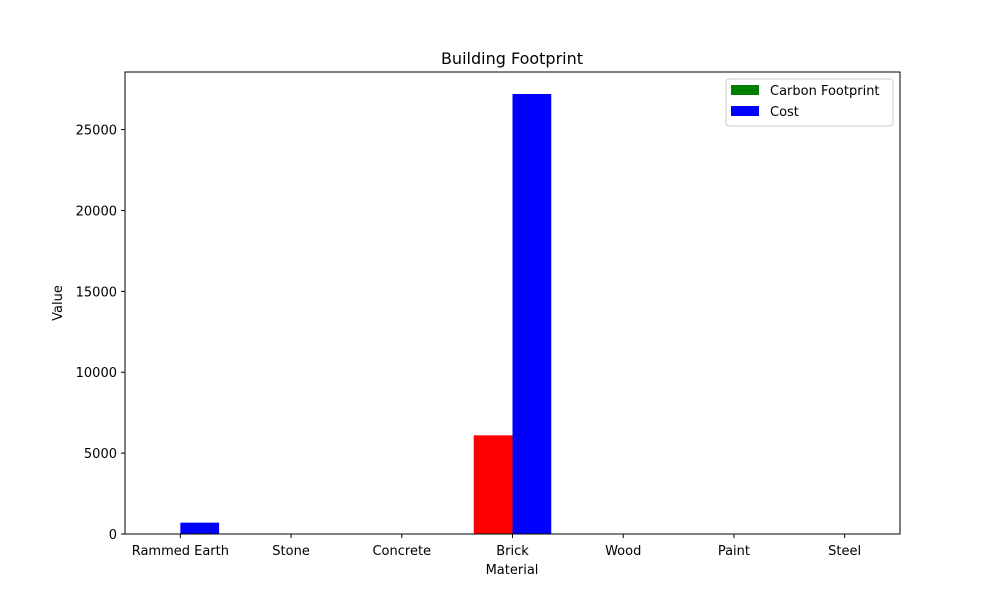  I want to click on legend-swatch-cost, so click(745, 111).